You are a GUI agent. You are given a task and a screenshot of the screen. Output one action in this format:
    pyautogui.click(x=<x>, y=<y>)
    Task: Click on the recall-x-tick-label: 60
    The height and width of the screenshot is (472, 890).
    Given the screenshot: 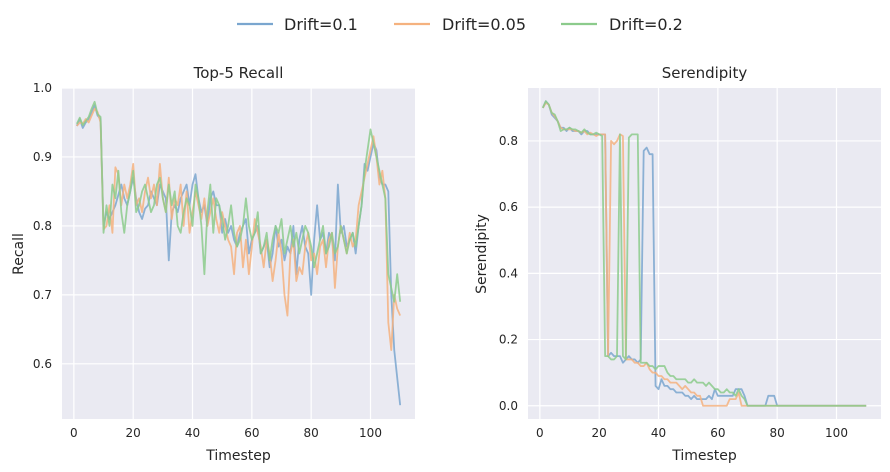 What is the action you would take?
    pyautogui.click(x=251, y=433)
    